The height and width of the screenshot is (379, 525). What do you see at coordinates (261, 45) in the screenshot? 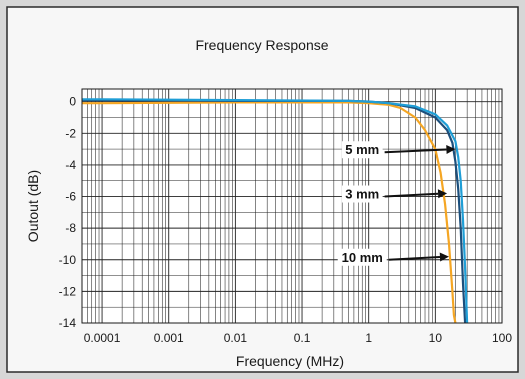
I see `chart-title: Frequency Response` at bounding box center [261, 45].